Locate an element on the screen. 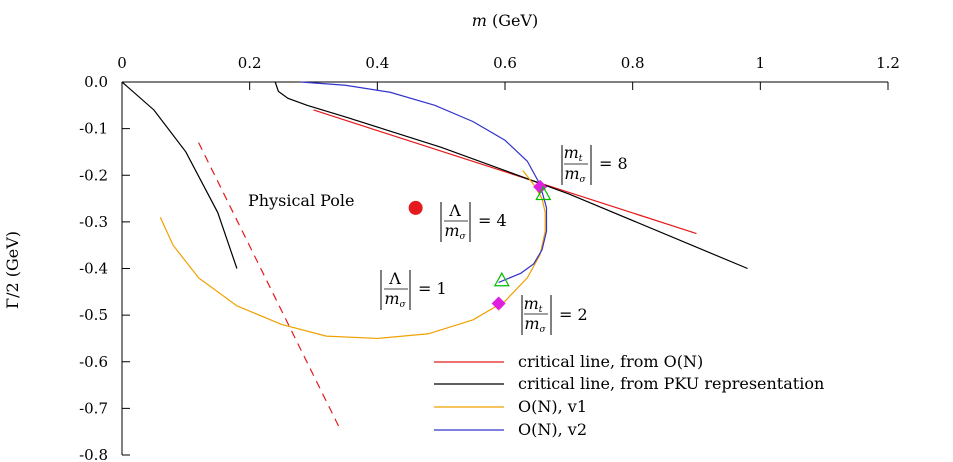  x-tick-label: 1.2 is located at coordinates (888, 63).